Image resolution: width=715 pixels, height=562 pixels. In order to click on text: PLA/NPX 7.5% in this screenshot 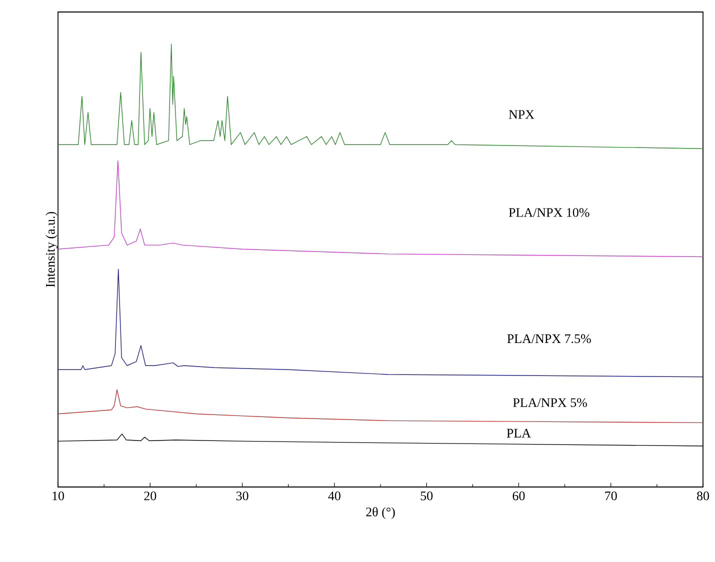, I will do `click(549, 339)`.